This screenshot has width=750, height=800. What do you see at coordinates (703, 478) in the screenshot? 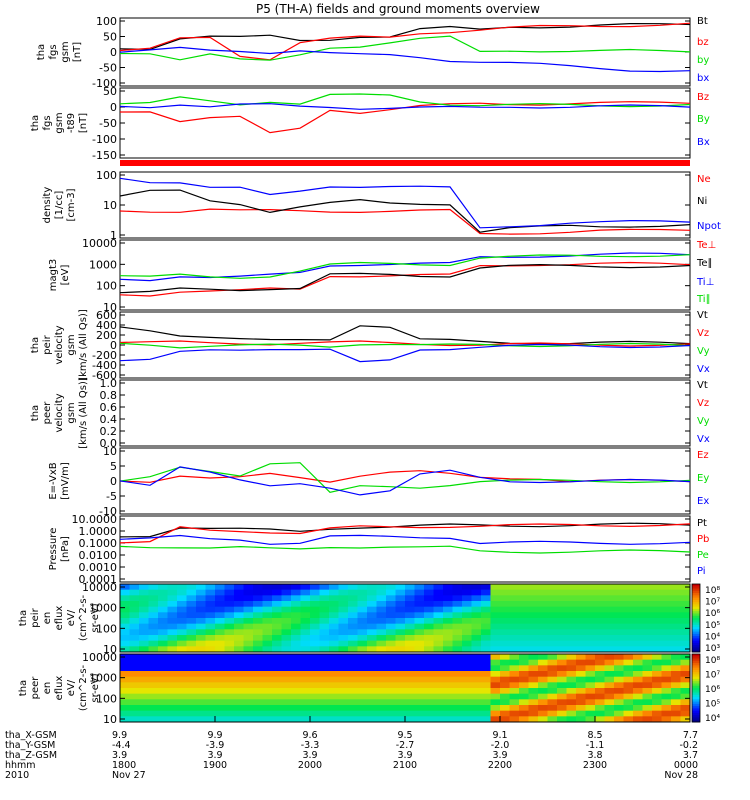
I see `legend-entry: Ey` at bounding box center [703, 478].